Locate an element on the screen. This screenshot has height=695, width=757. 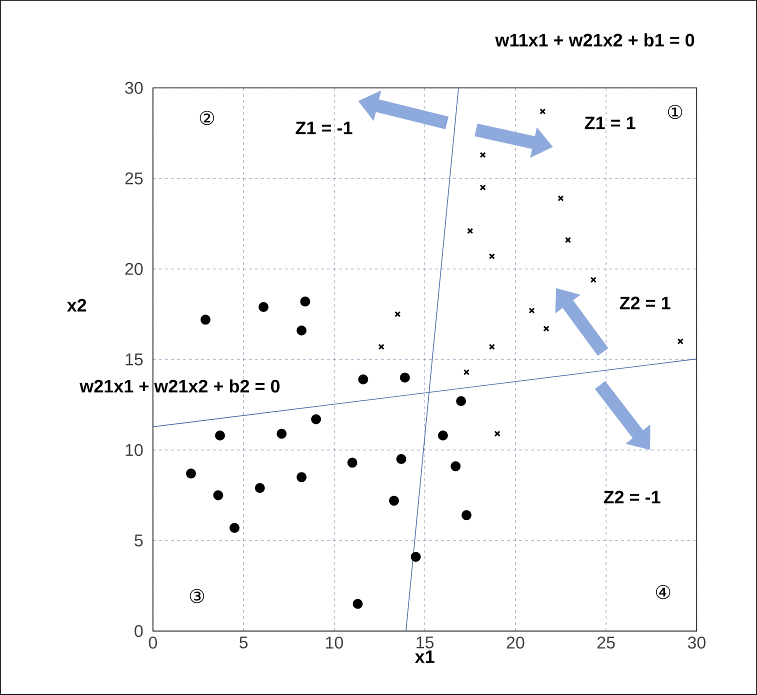
annotation: w21x1 + w21x2 + b2 = 0 is located at coordinates (180, 386).